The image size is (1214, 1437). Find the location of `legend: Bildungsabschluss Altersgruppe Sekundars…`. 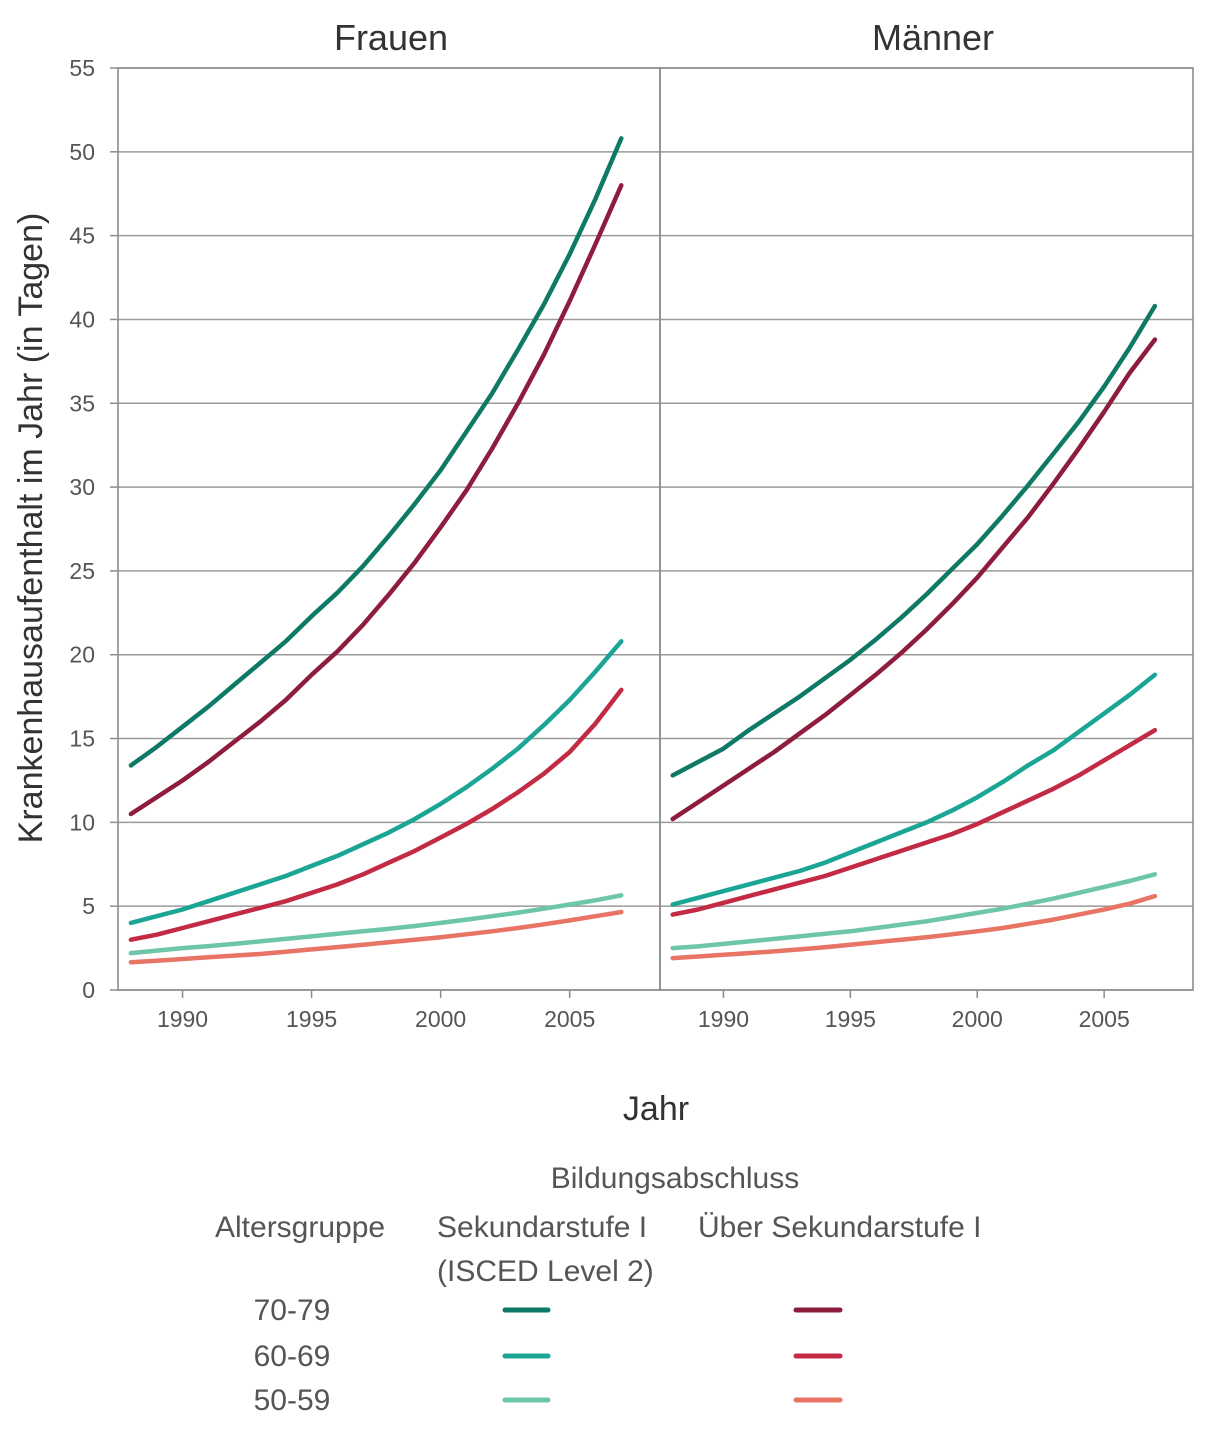

legend: Bildungsabschluss Altersgruppe Sekundars… is located at coordinates (598, 1289).